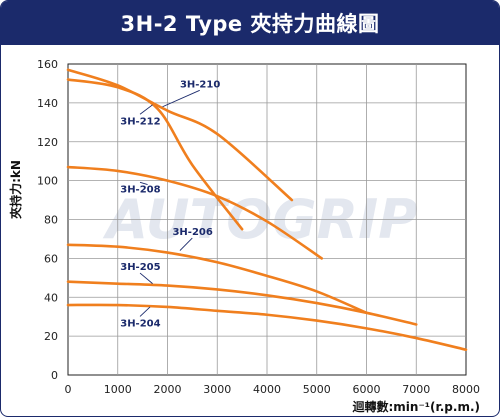  Describe the element at coordinates (54, 375) in the screenshot. I see `y-tick-label: 0` at that location.